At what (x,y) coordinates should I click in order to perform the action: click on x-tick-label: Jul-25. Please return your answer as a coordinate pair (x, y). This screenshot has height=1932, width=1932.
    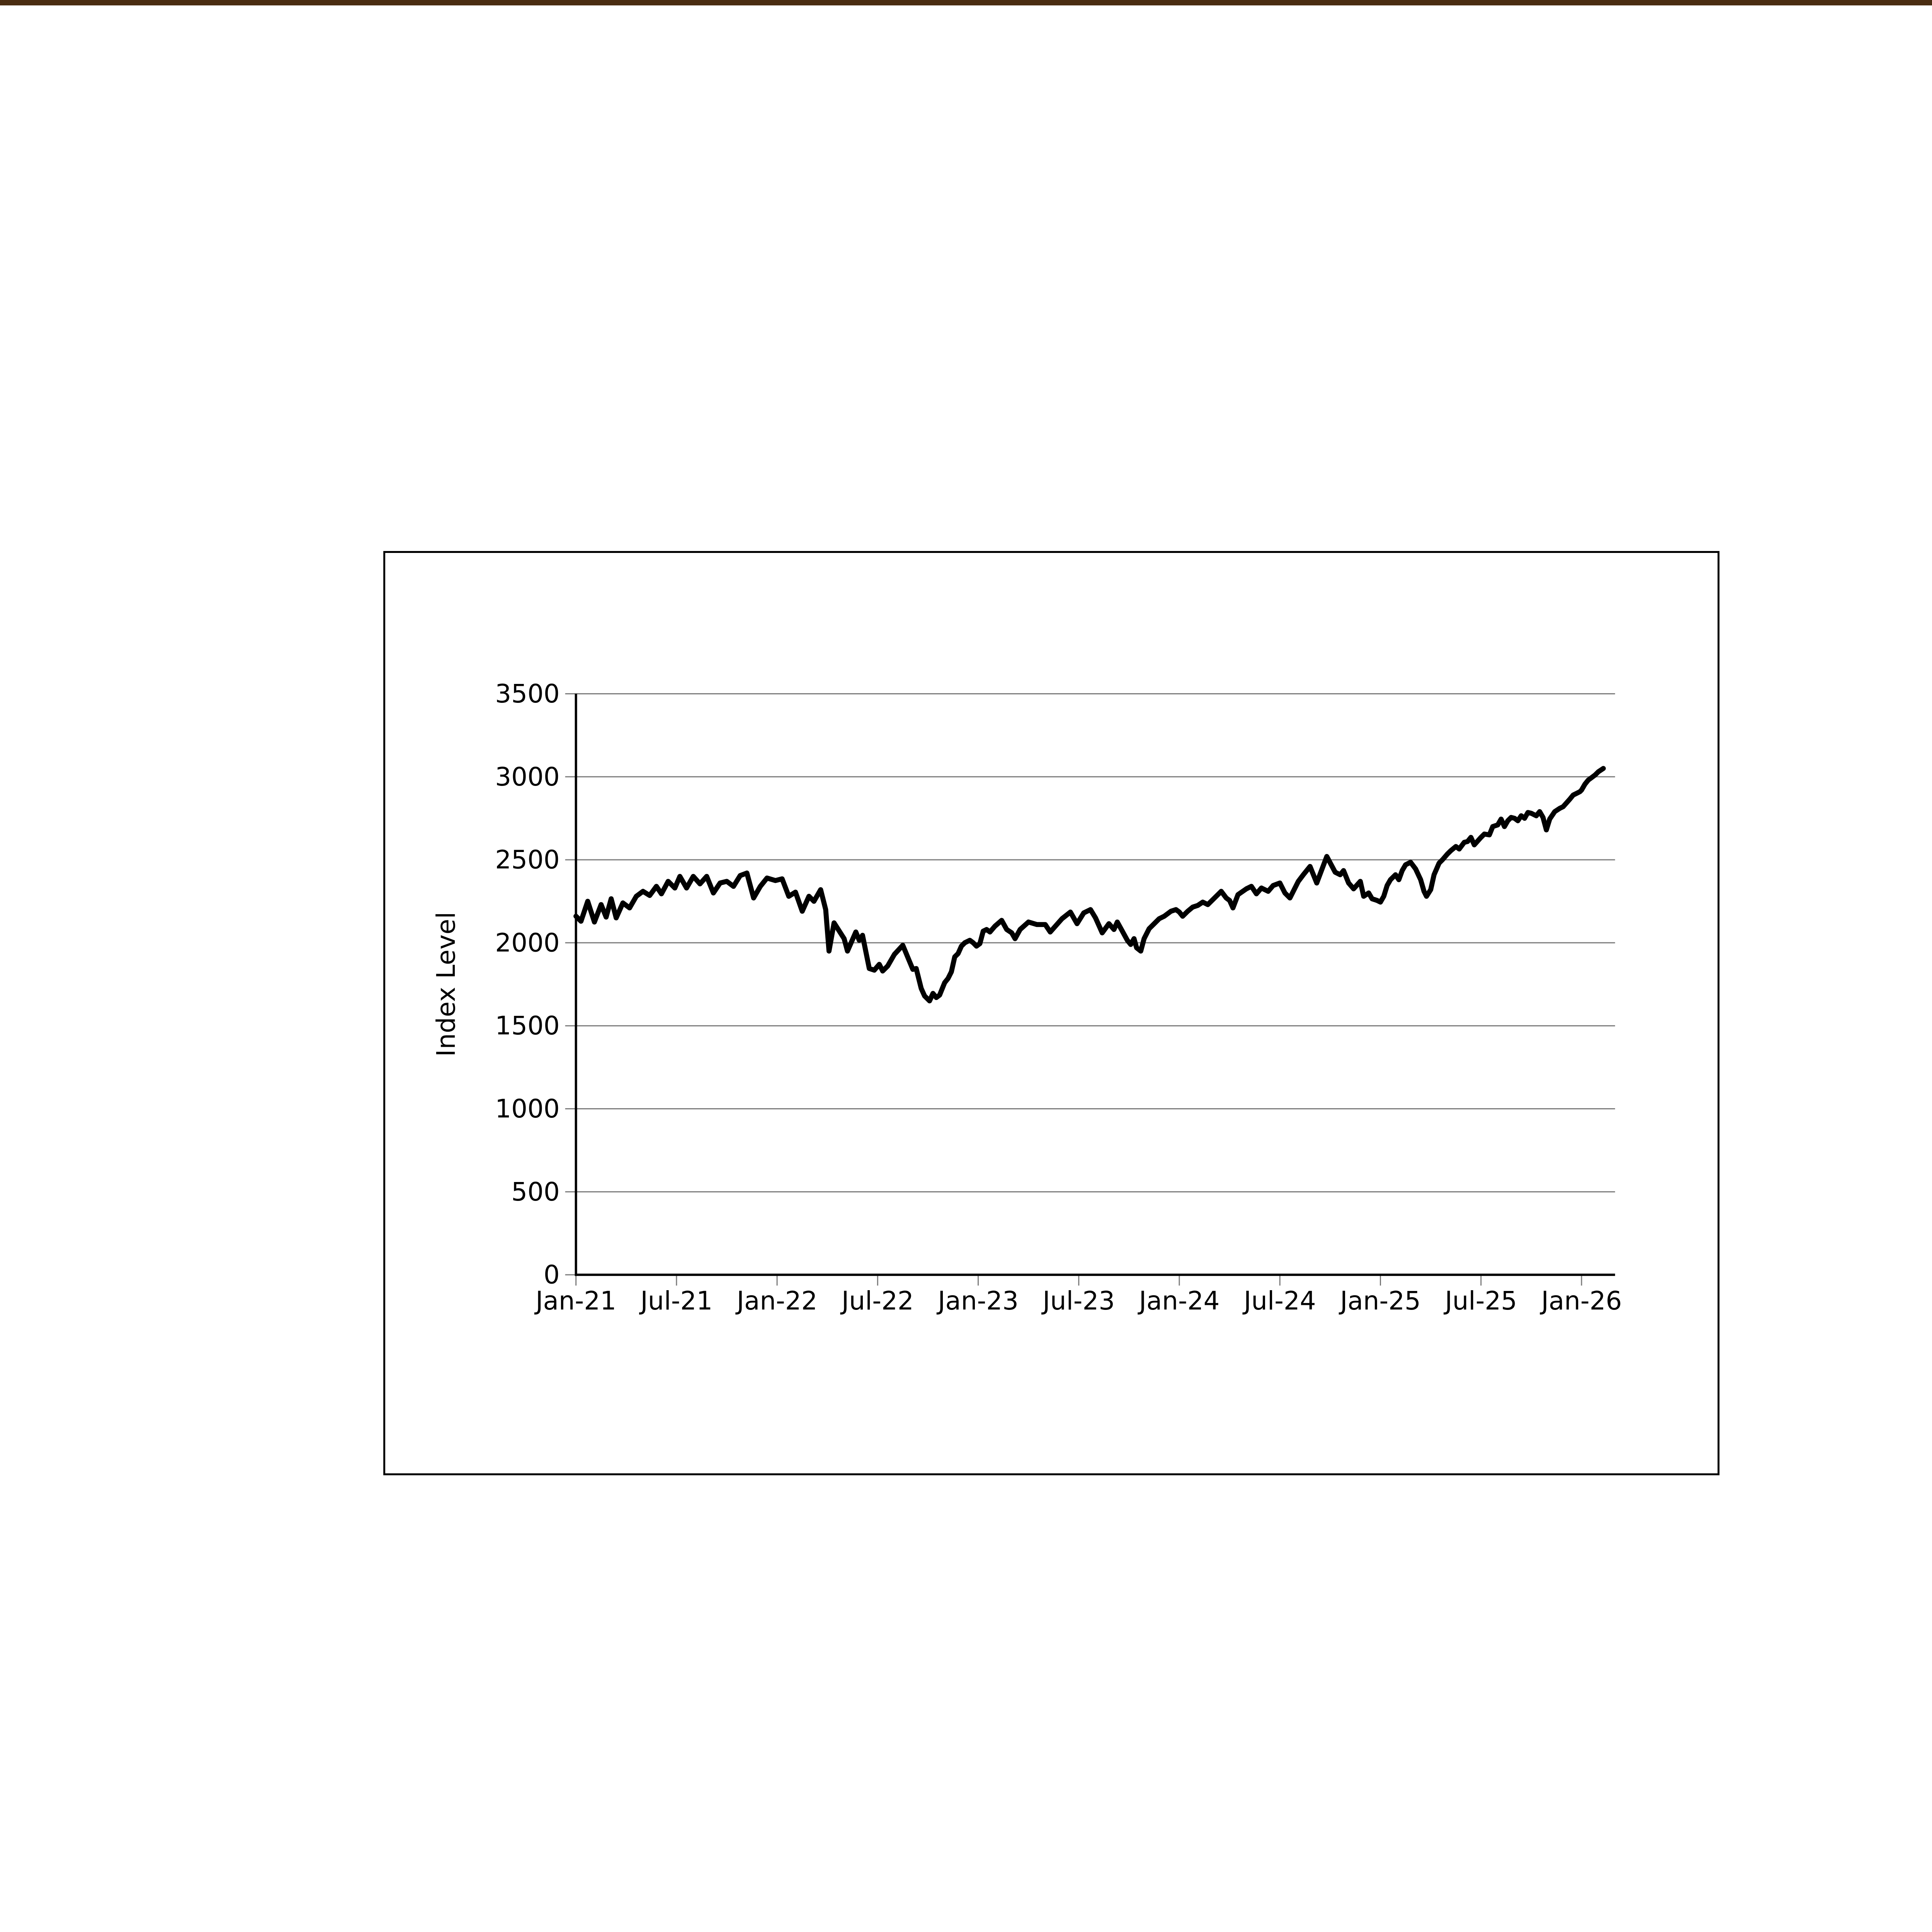
    Looking at the image, I should click on (1480, 1301).